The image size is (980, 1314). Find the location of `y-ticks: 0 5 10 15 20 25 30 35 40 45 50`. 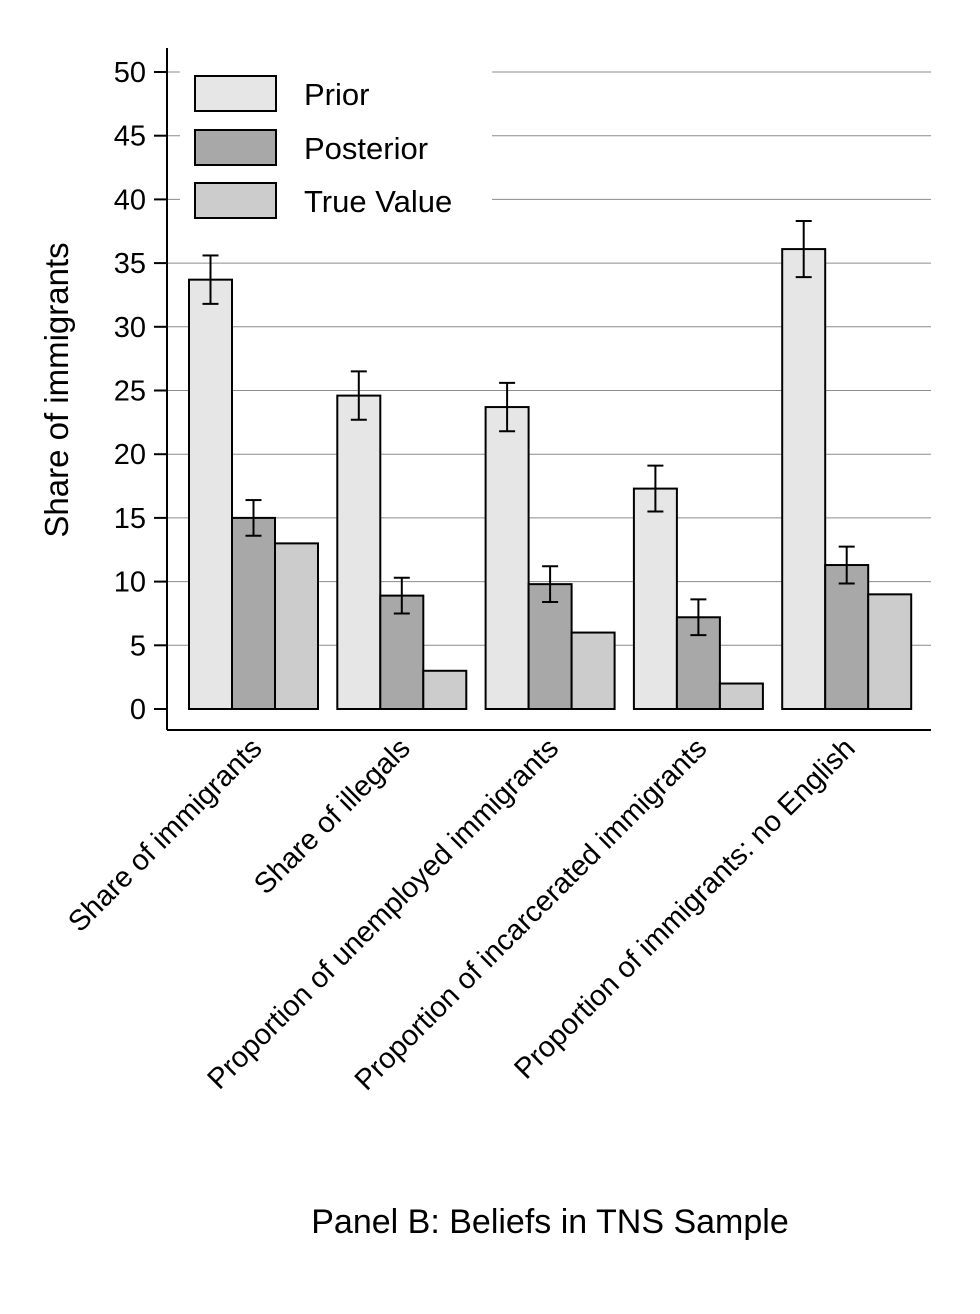

y-ticks: 0 5 10 15 20 25 30 35 40 45 50 is located at coordinates (140, 391).